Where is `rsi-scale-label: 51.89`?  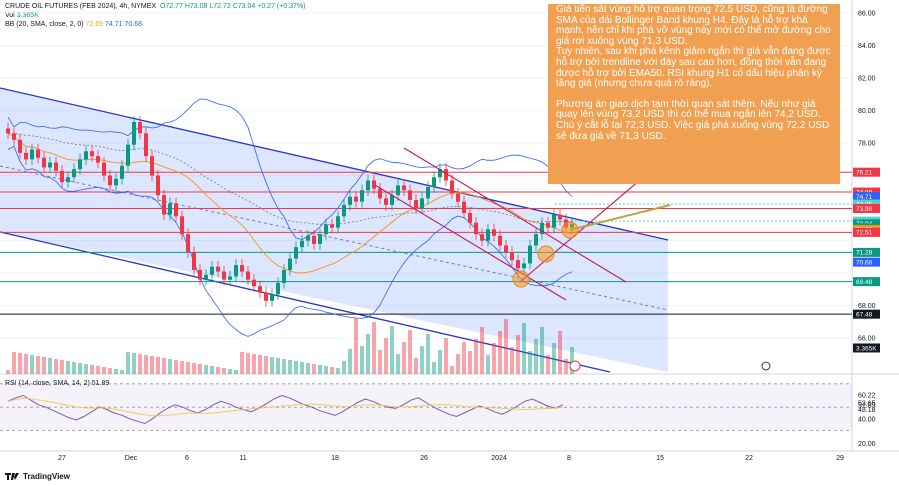 rsi-scale-label: 51.89 is located at coordinates (867, 405).